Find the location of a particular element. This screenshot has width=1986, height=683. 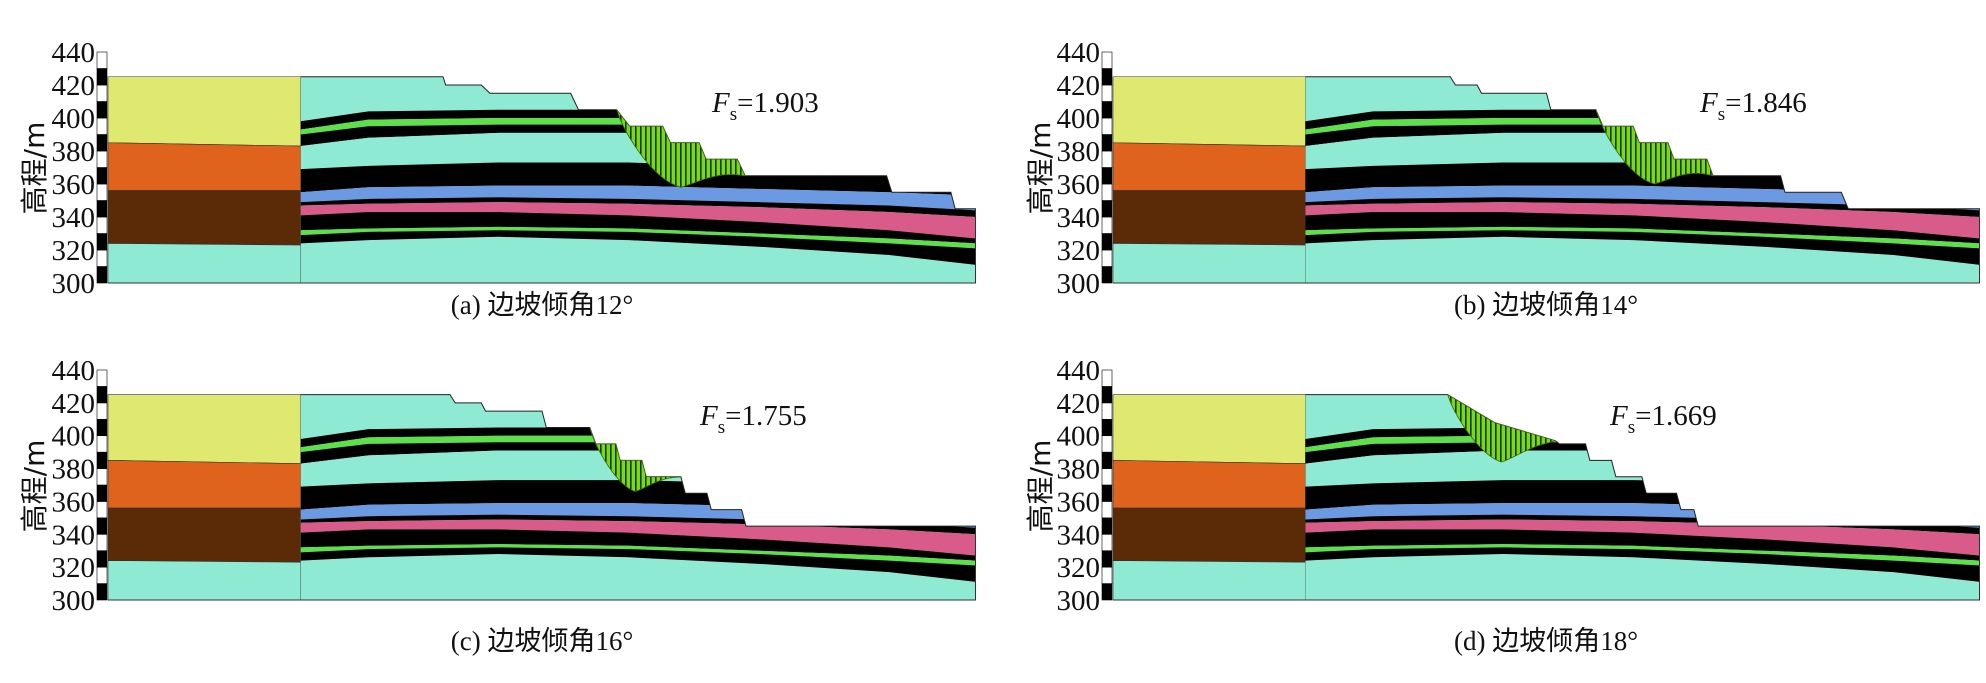

middle-fill-layer is located at coordinates (1209, 166).